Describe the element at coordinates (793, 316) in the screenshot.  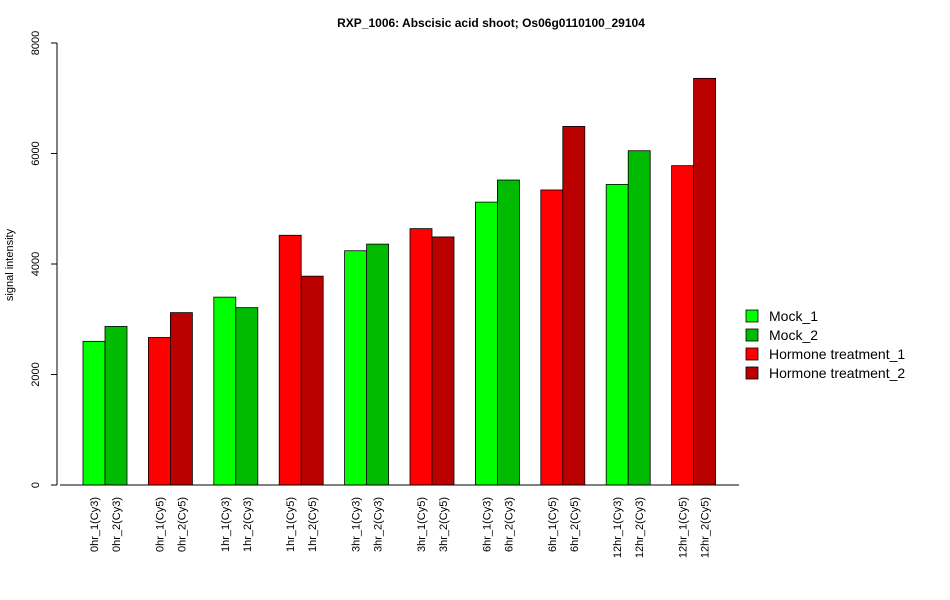
I see `legend-label: Mock_1` at that location.